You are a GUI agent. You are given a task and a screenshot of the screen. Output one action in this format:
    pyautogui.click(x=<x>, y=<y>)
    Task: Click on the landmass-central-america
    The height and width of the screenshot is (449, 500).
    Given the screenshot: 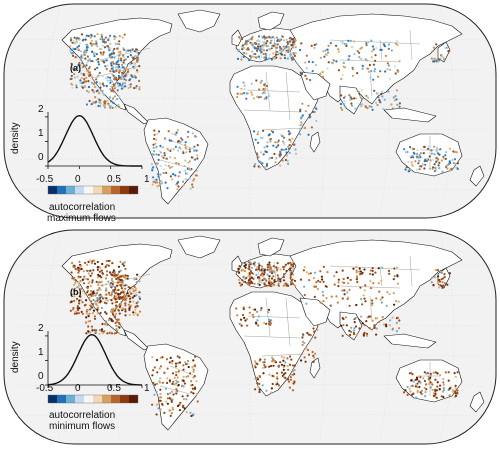 What is the action you would take?
    pyautogui.click(x=136, y=340)
    